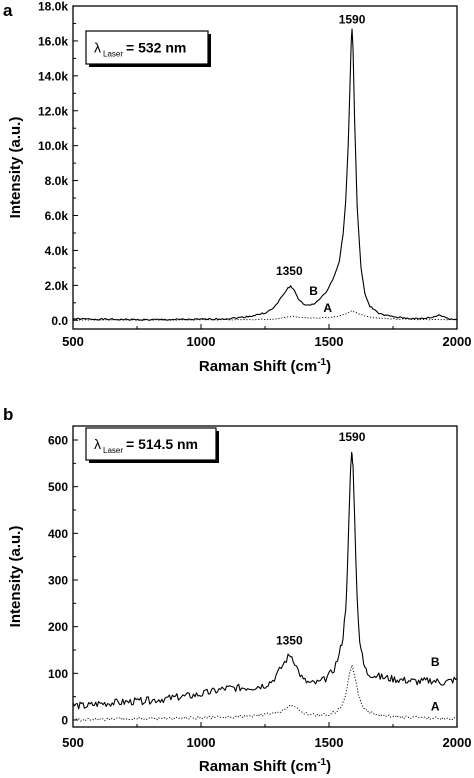  I want to click on y-tick-label: 4.0k, so click(57, 251).